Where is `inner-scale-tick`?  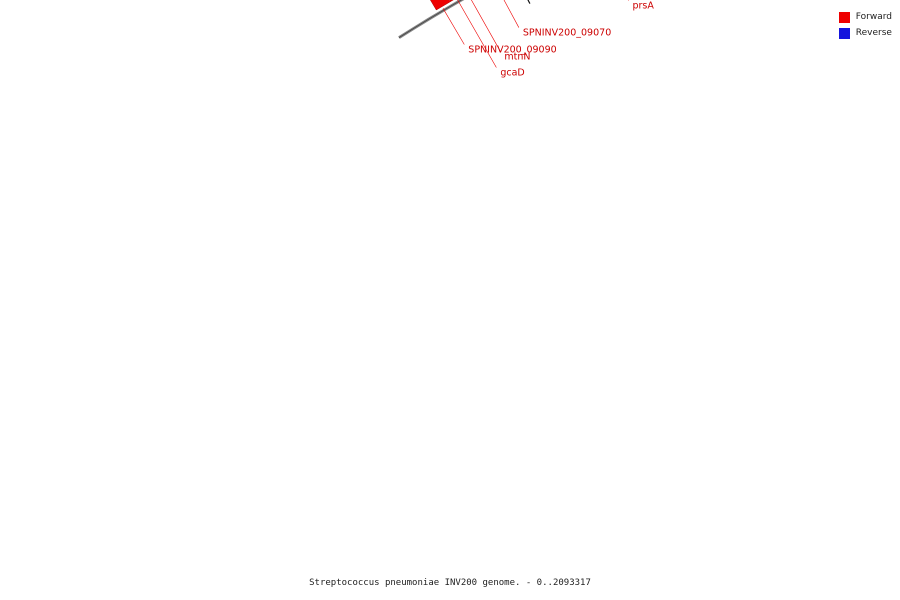 inner-scale-tick is located at coordinates (529, 2).